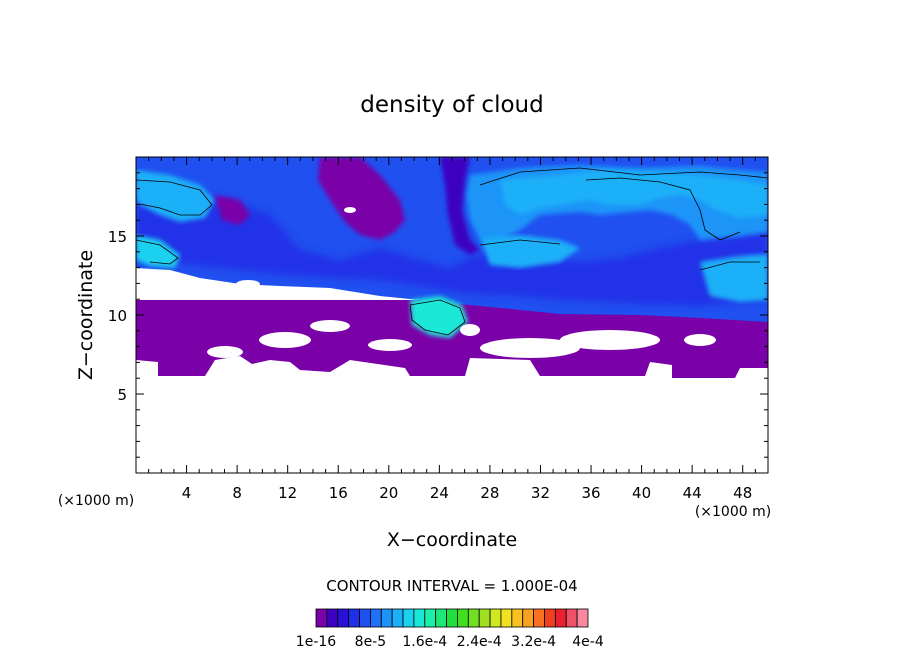 Image resolution: width=904 pixels, height=654 pixels. Describe the element at coordinates (338, 493) in the screenshot. I see `x-tick-label: 16` at that location.